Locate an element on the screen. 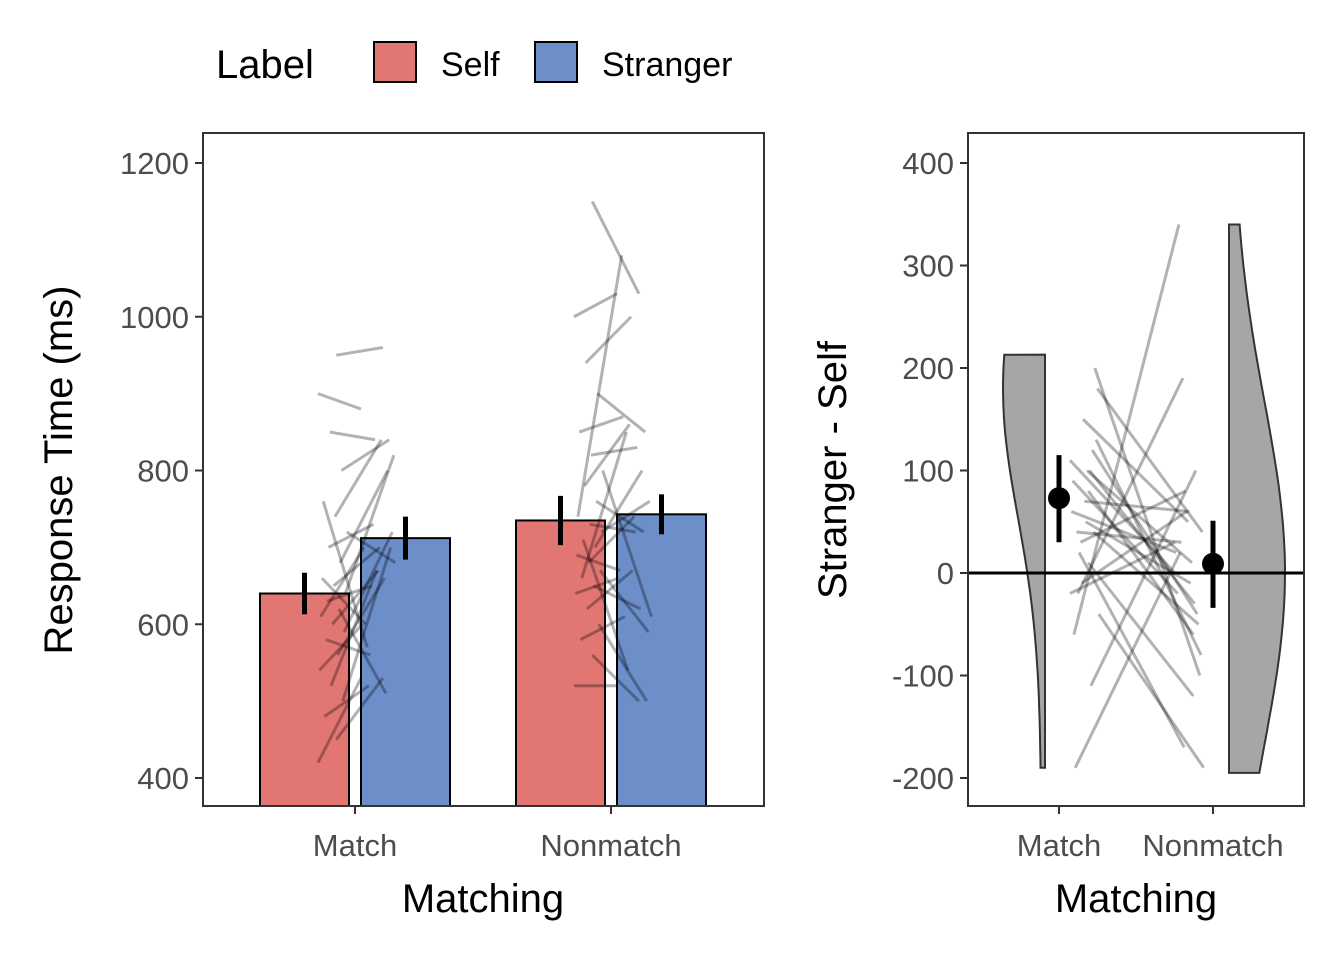 Image resolution: width=1344 pixels, height=960 pixels. y-tick-label: 600 is located at coordinates (163, 624).